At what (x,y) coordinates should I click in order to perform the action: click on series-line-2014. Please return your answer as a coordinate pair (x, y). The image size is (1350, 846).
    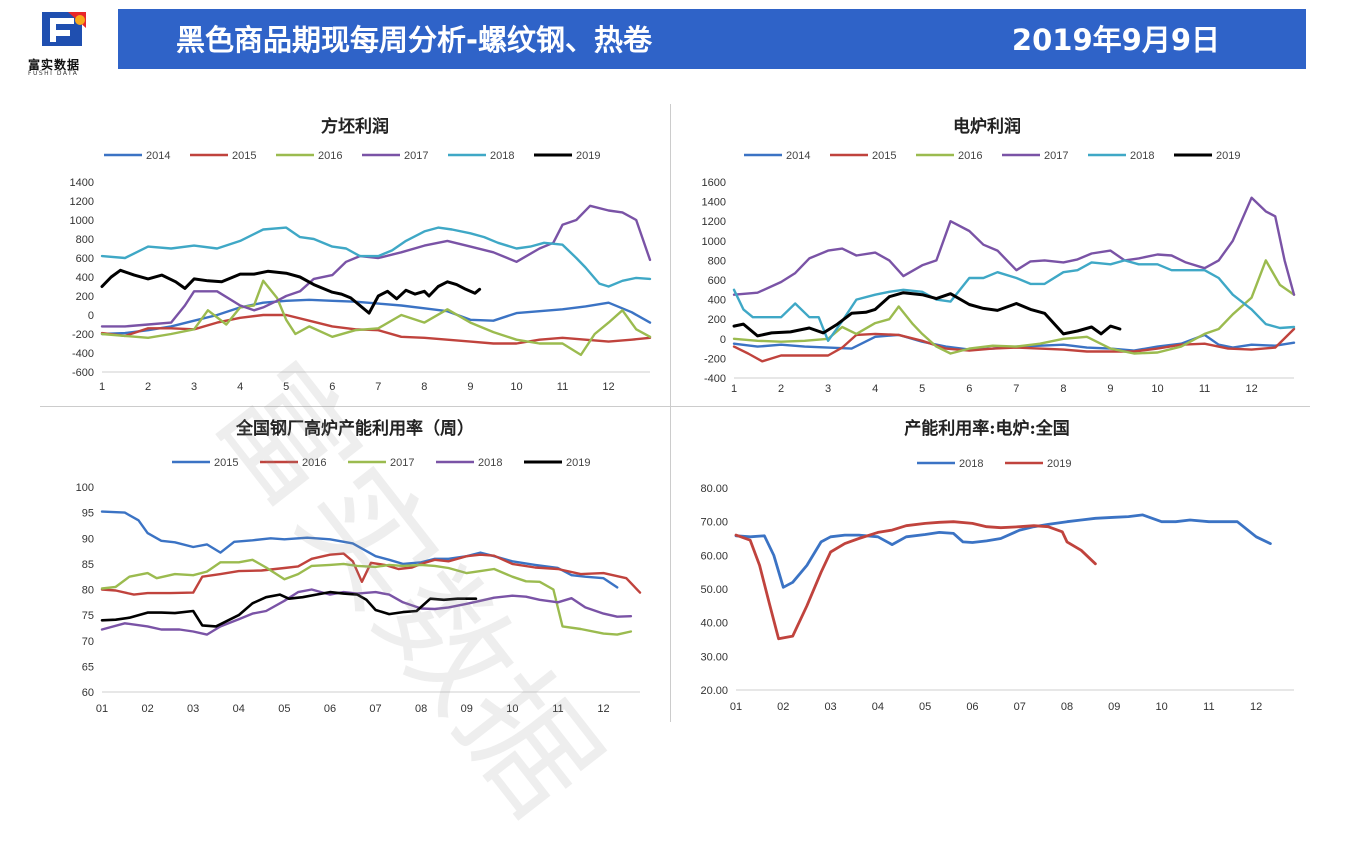
    Looking at the image, I should click on (376, 317).